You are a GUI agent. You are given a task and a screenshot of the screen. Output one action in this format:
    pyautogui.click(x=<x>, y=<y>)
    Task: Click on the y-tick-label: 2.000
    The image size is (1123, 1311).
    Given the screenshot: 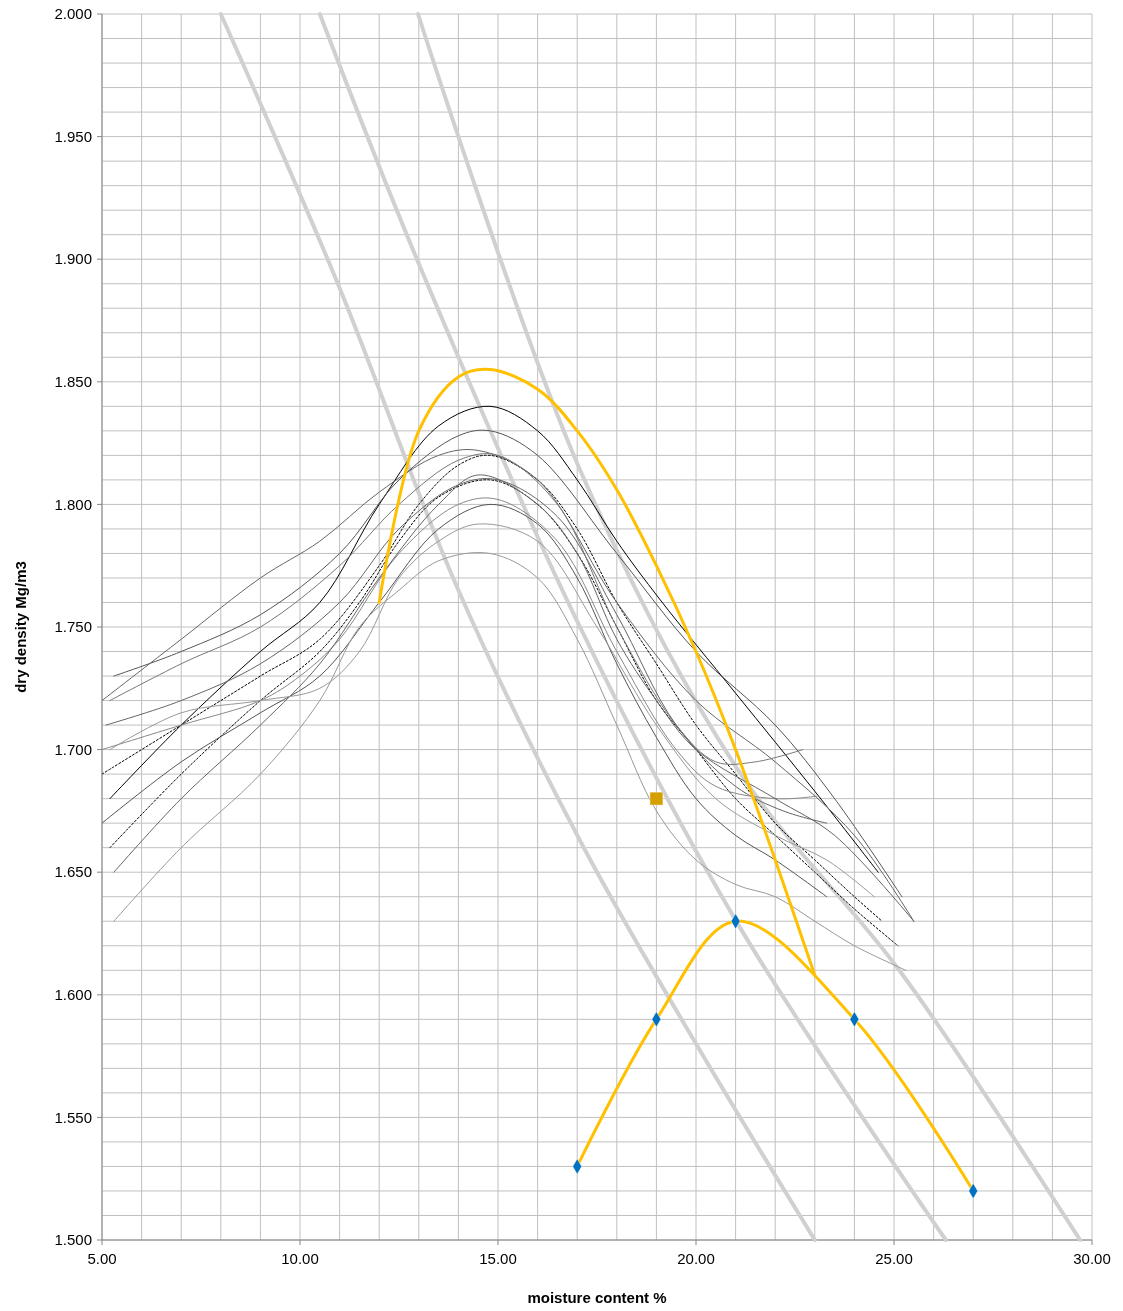 What is the action you would take?
    pyautogui.click(x=73, y=14)
    